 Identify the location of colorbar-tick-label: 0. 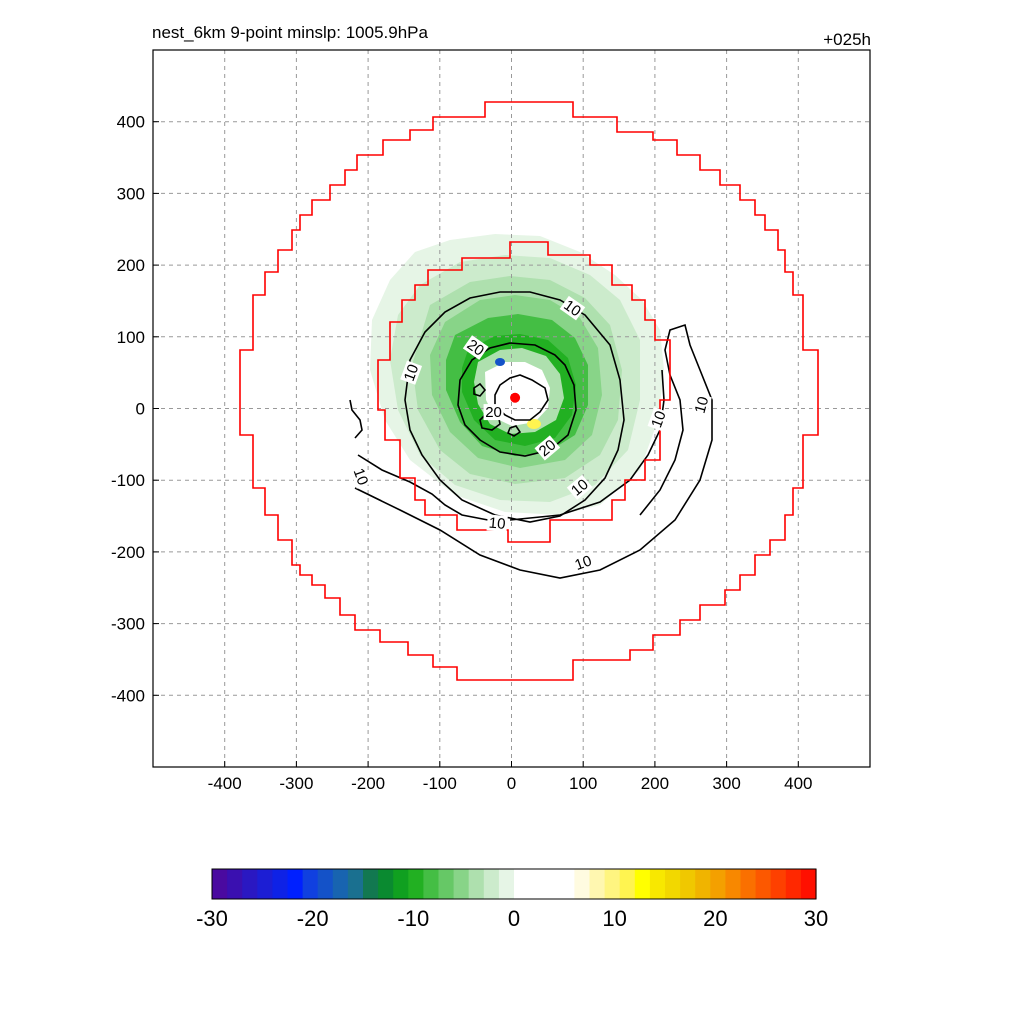
(514, 918).